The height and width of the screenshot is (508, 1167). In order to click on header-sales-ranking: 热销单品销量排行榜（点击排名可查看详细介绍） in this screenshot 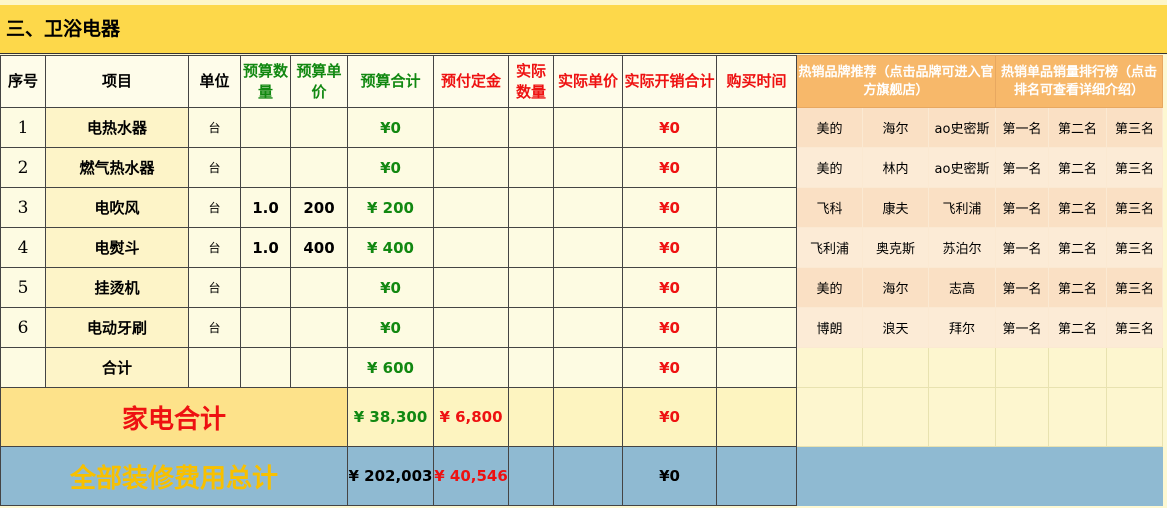, I will do `click(1079, 81)`.